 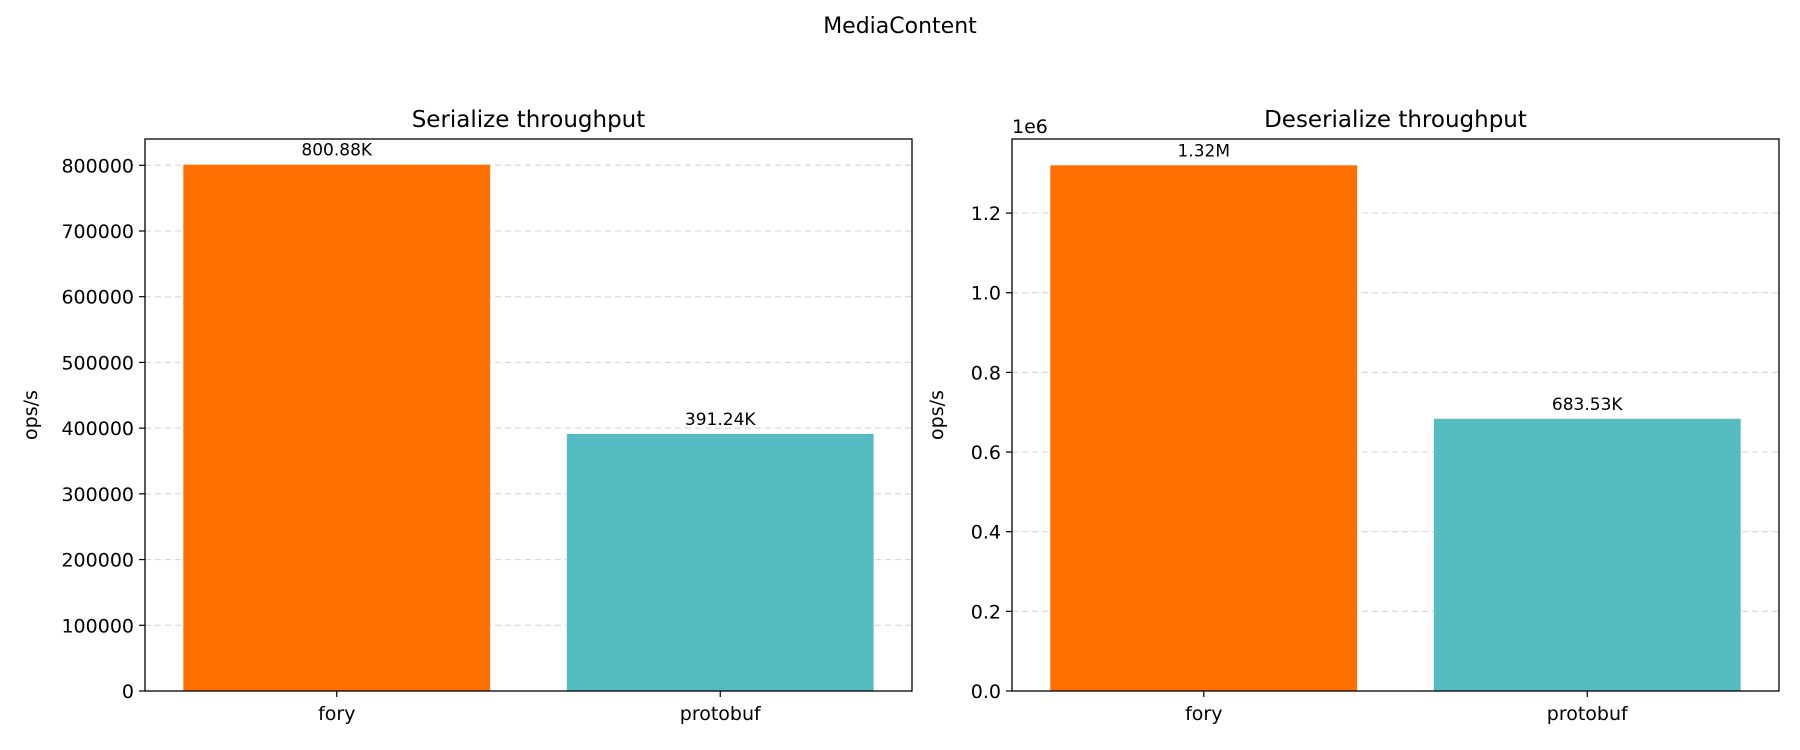 I want to click on y-tick-label: 200000, so click(x=97, y=561).